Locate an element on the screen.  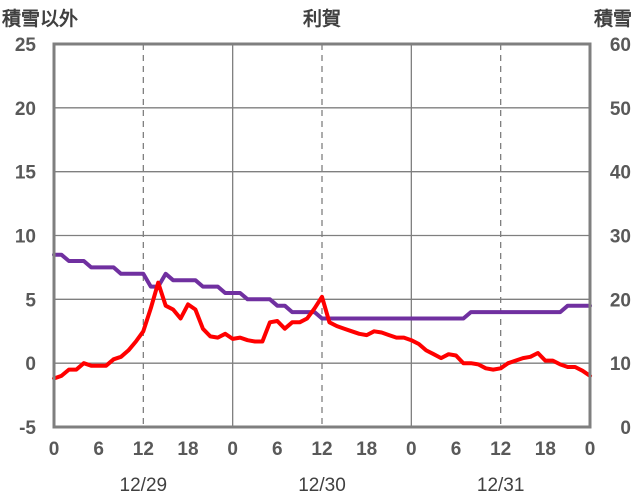
left-axis-ticks: -5 0 5 10 15 20 25 is located at coordinates (26, 237).